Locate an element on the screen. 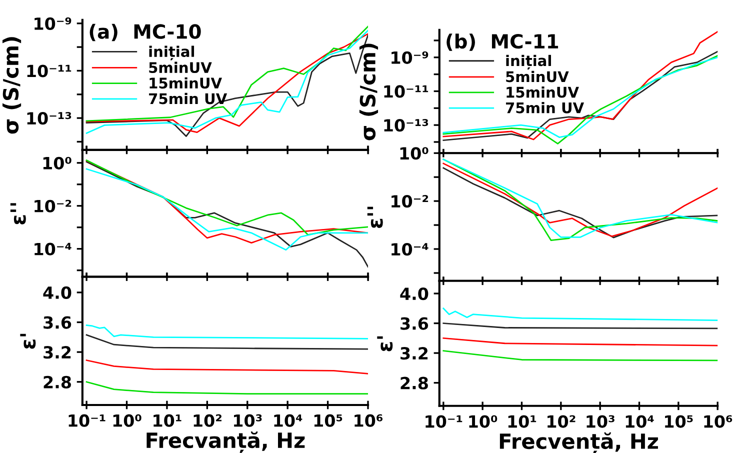 Image resolution: width=736 pixels, height=453 pixels. annotation: (b) MC-11 is located at coordinates (502, 42).